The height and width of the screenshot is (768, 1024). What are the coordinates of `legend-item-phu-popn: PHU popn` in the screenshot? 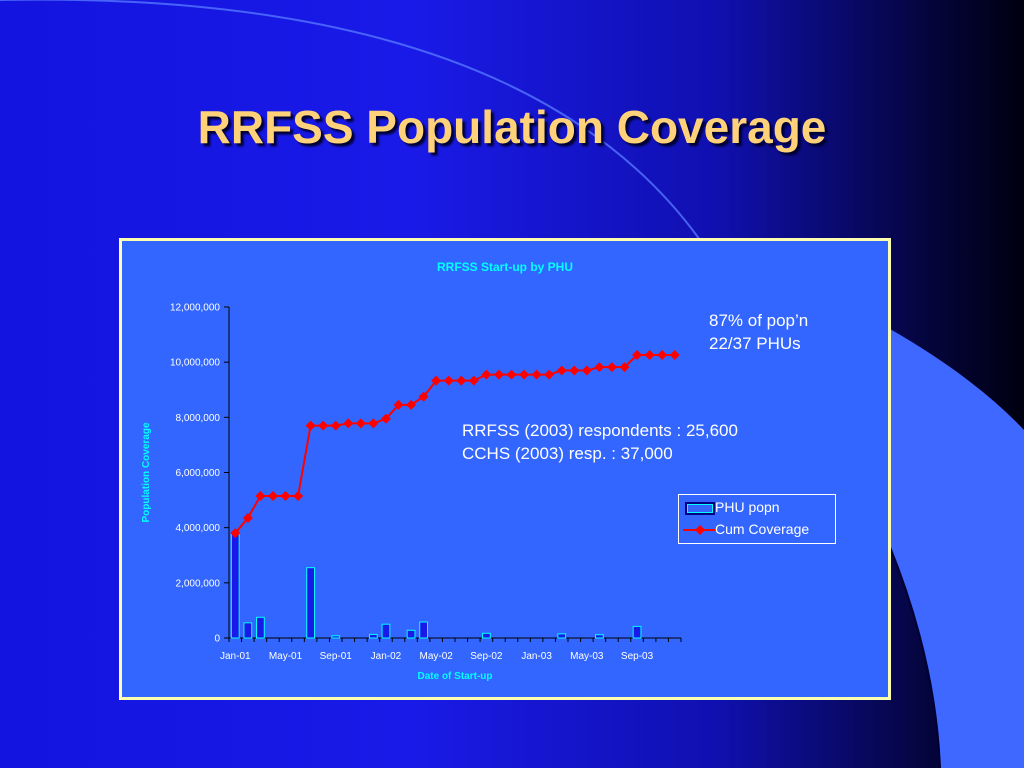 It's located at (757, 508).